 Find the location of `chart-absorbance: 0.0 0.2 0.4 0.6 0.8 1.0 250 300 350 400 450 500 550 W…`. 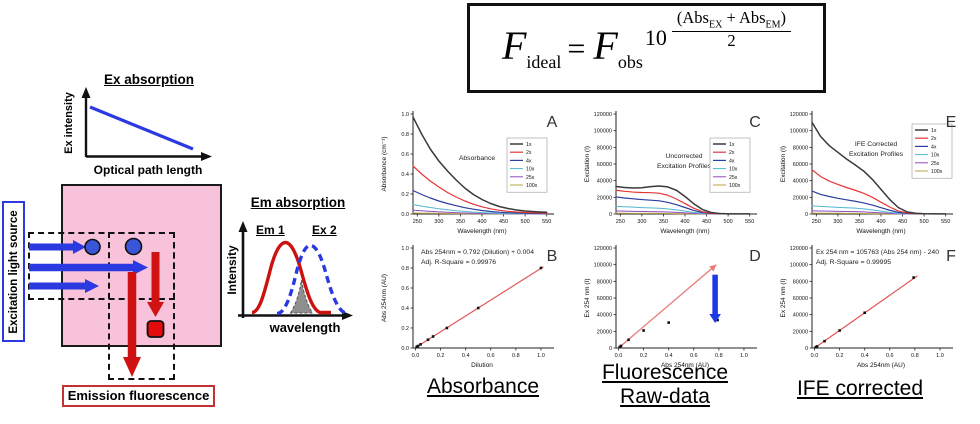

chart-absorbance: 0.0 0.2 0.4 0.6 0.8 1.0 250 300 350 400 450 500 550 W… is located at coordinates (467, 173).